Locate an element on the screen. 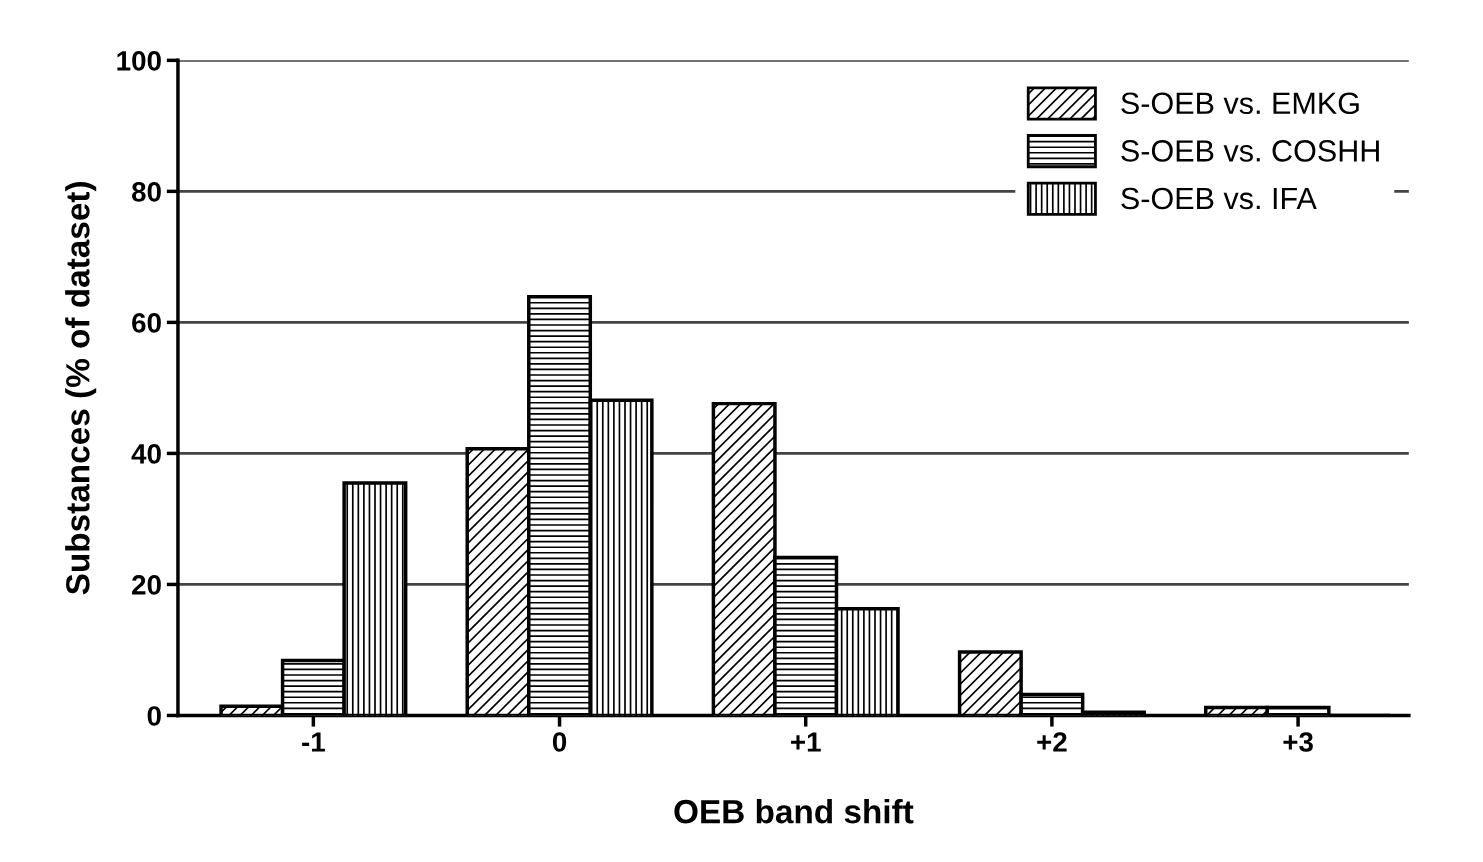  y-tick-label: 20 is located at coordinates (146, 585).